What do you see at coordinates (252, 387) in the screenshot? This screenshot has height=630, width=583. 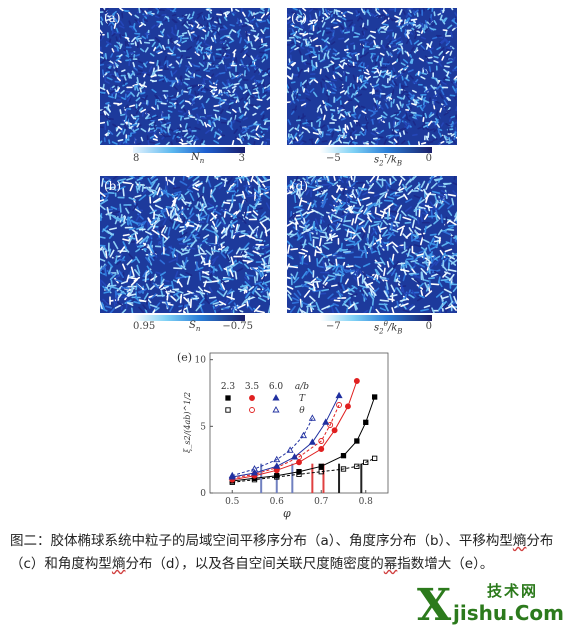 I see `legend-column-label: 3.5` at bounding box center [252, 387].